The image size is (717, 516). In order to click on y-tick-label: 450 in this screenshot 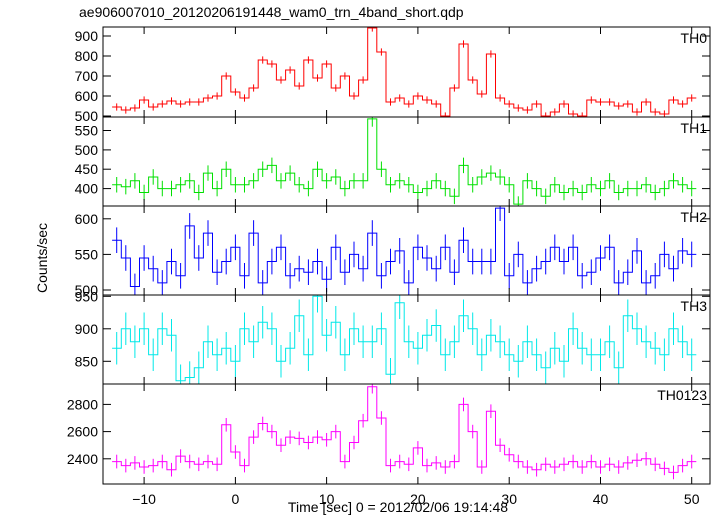, I will do `click(87, 169)`.